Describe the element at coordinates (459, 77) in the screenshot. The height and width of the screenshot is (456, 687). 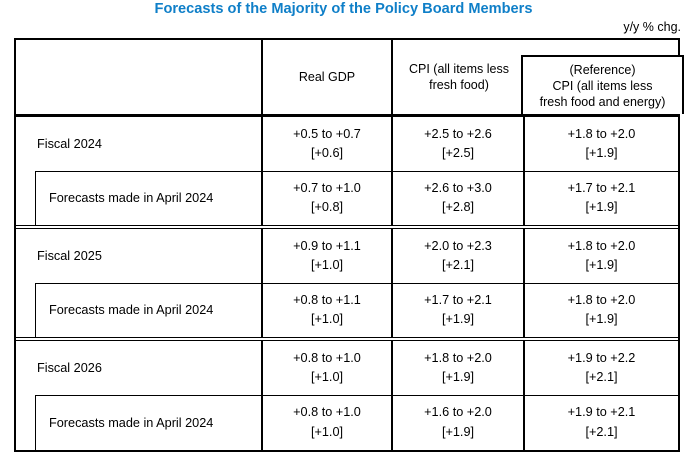
I see `header-cpi: CPI (all items less fresh food)` at that location.